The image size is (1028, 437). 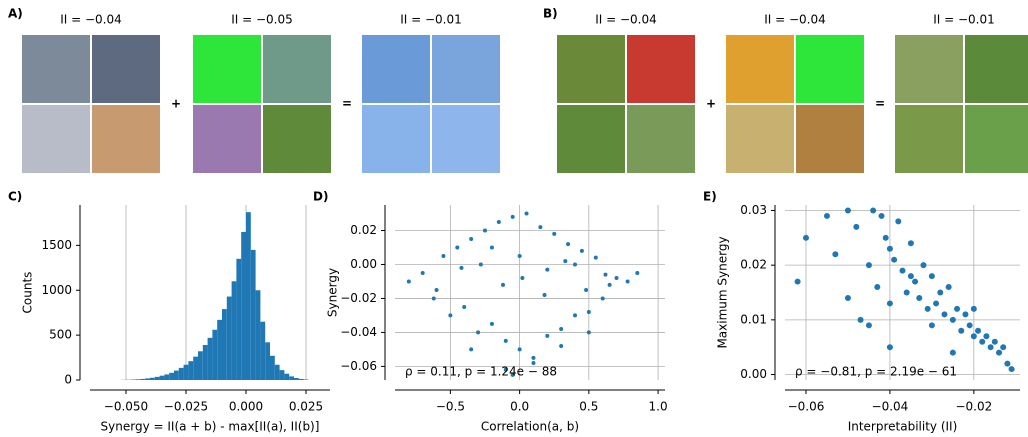 I want to click on x-axis-label: Correlation(a, b), so click(x=530, y=427).